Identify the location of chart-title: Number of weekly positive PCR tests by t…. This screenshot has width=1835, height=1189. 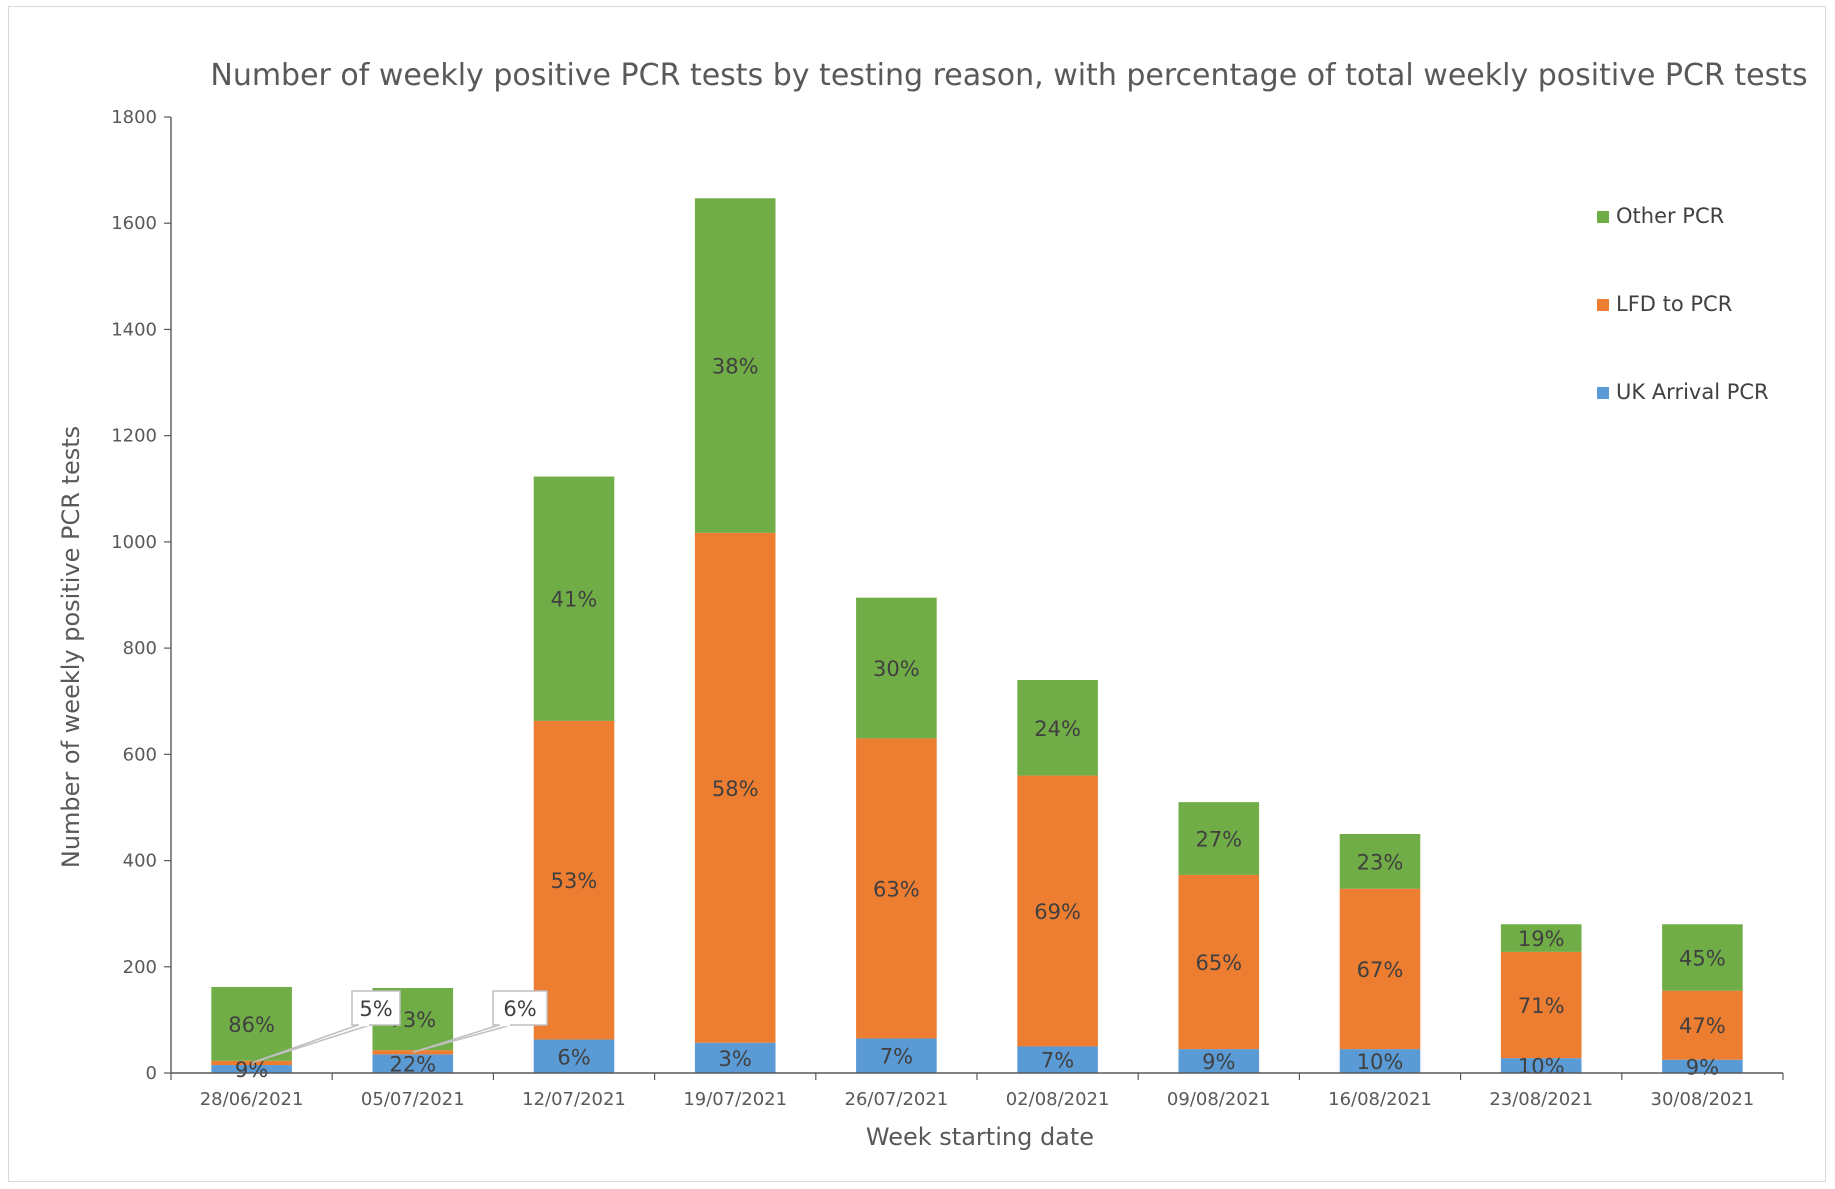
(1008, 75).